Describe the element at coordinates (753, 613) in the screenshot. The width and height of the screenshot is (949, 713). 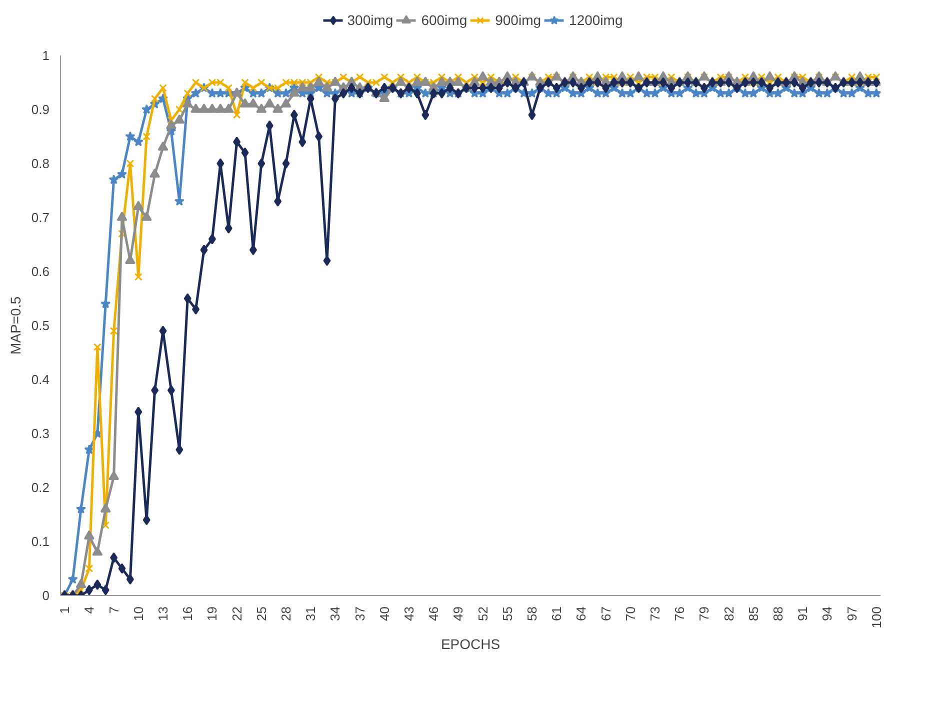
I see `x-tick-label: 85` at that location.